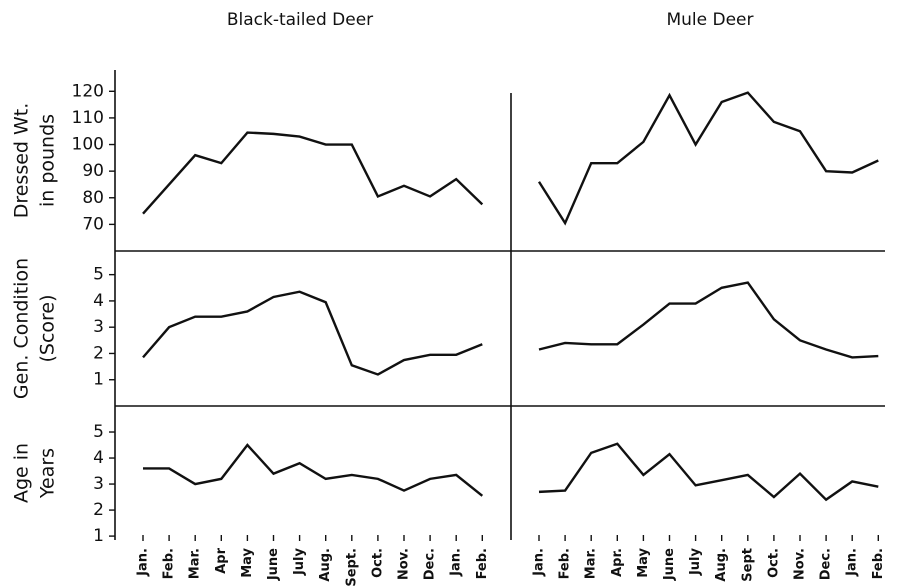 This screenshot has width=911, height=588. Describe the element at coordinates (93, 198) in the screenshot. I see `y-tick-label: 80` at that location.